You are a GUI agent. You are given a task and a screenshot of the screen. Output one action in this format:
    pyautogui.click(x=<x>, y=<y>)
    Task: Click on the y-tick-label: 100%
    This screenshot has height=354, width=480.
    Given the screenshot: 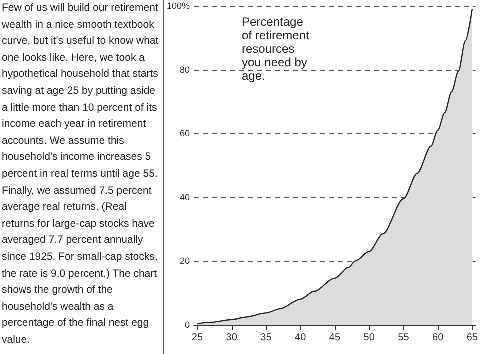 What is the action you would take?
    pyautogui.click(x=178, y=6)
    